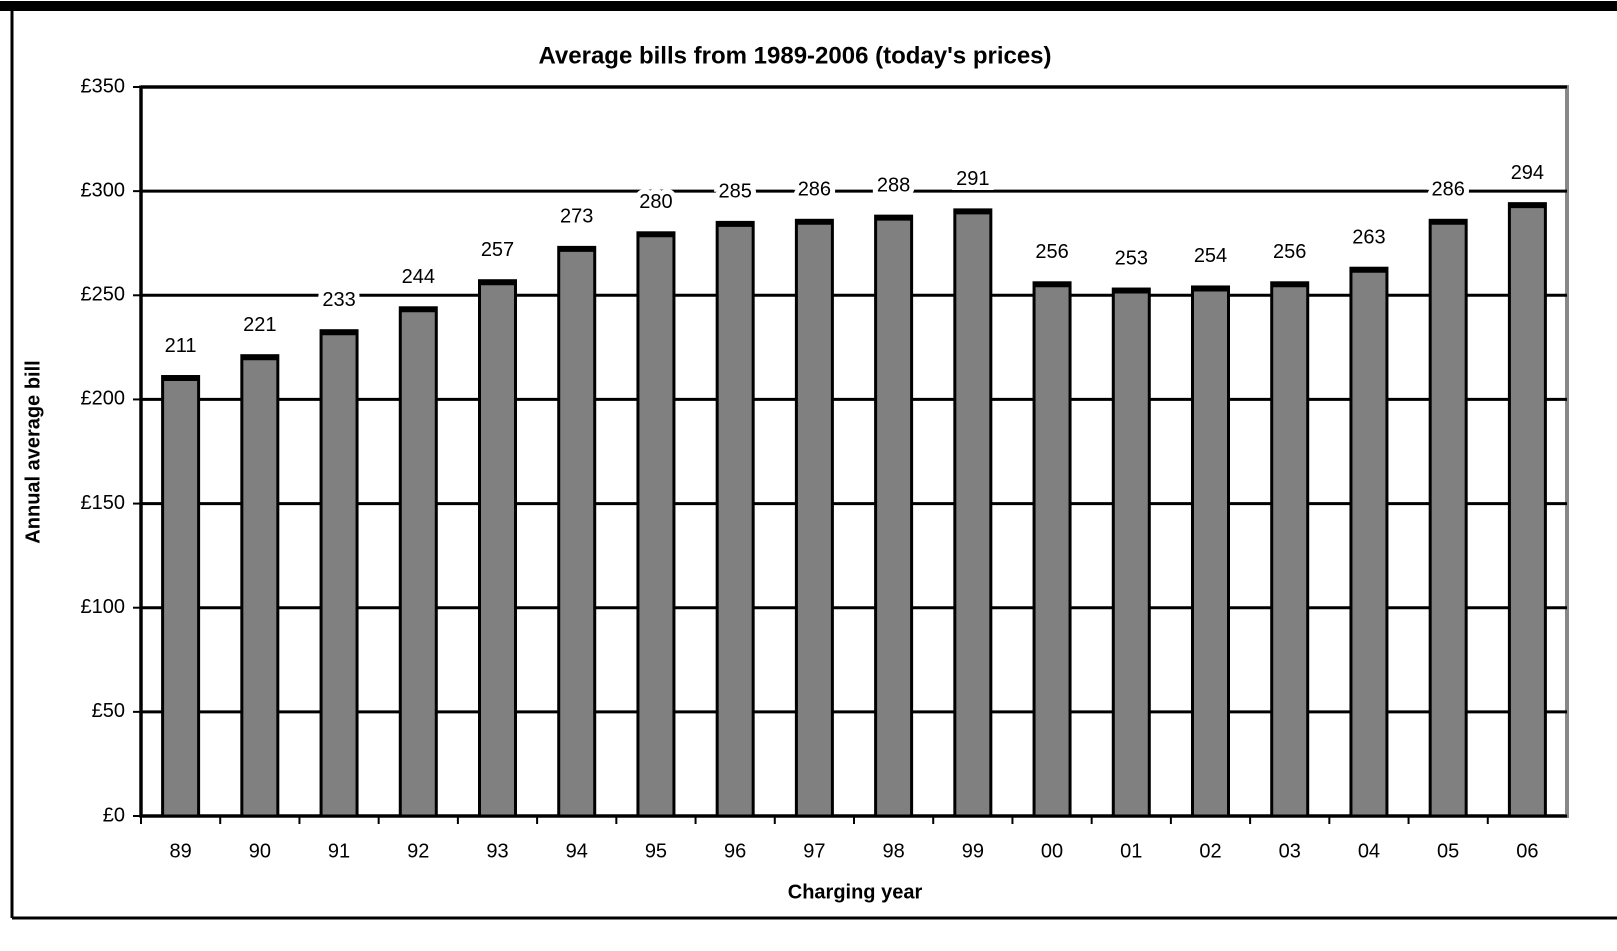 This screenshot has width=1617, height=951. What do you see at coordinates (855, 892) in the screenshot?
I see `x-axis-label: Charging year` at bounding box center [855, 892].